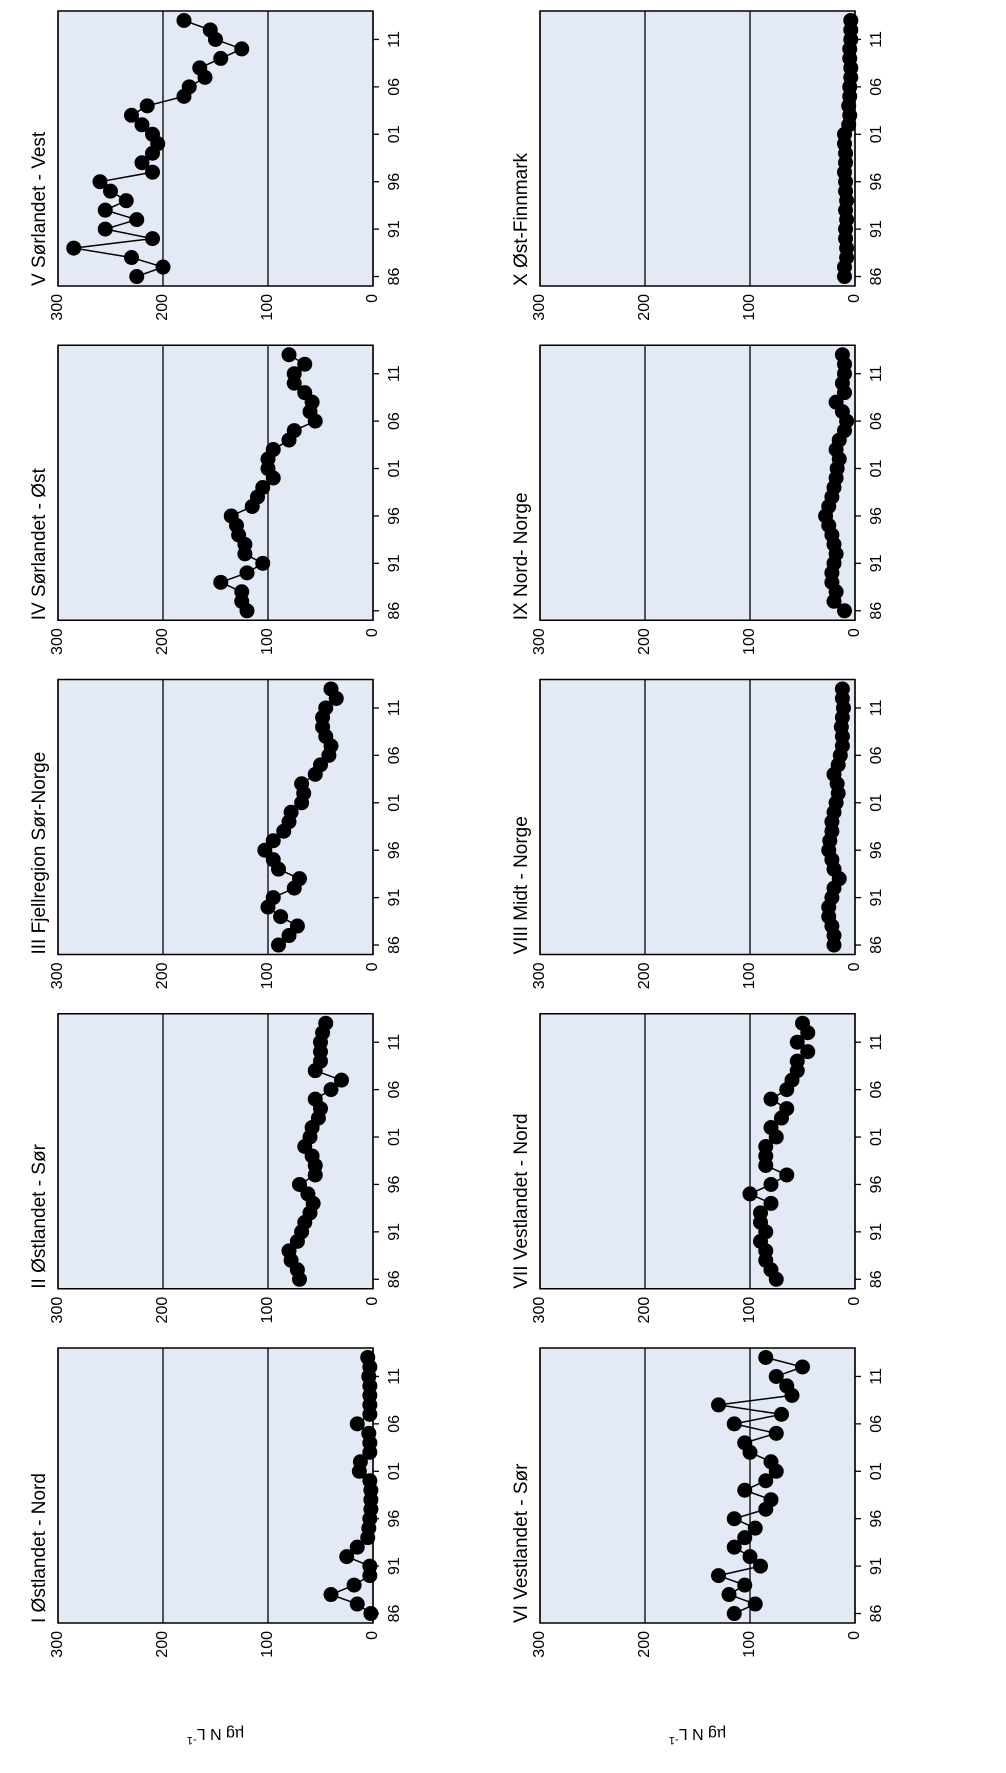  I want to click on panel: 0 100 200 300 86 91 96 01 06 11 V Sørlandet - Vest, so click(216, 165).